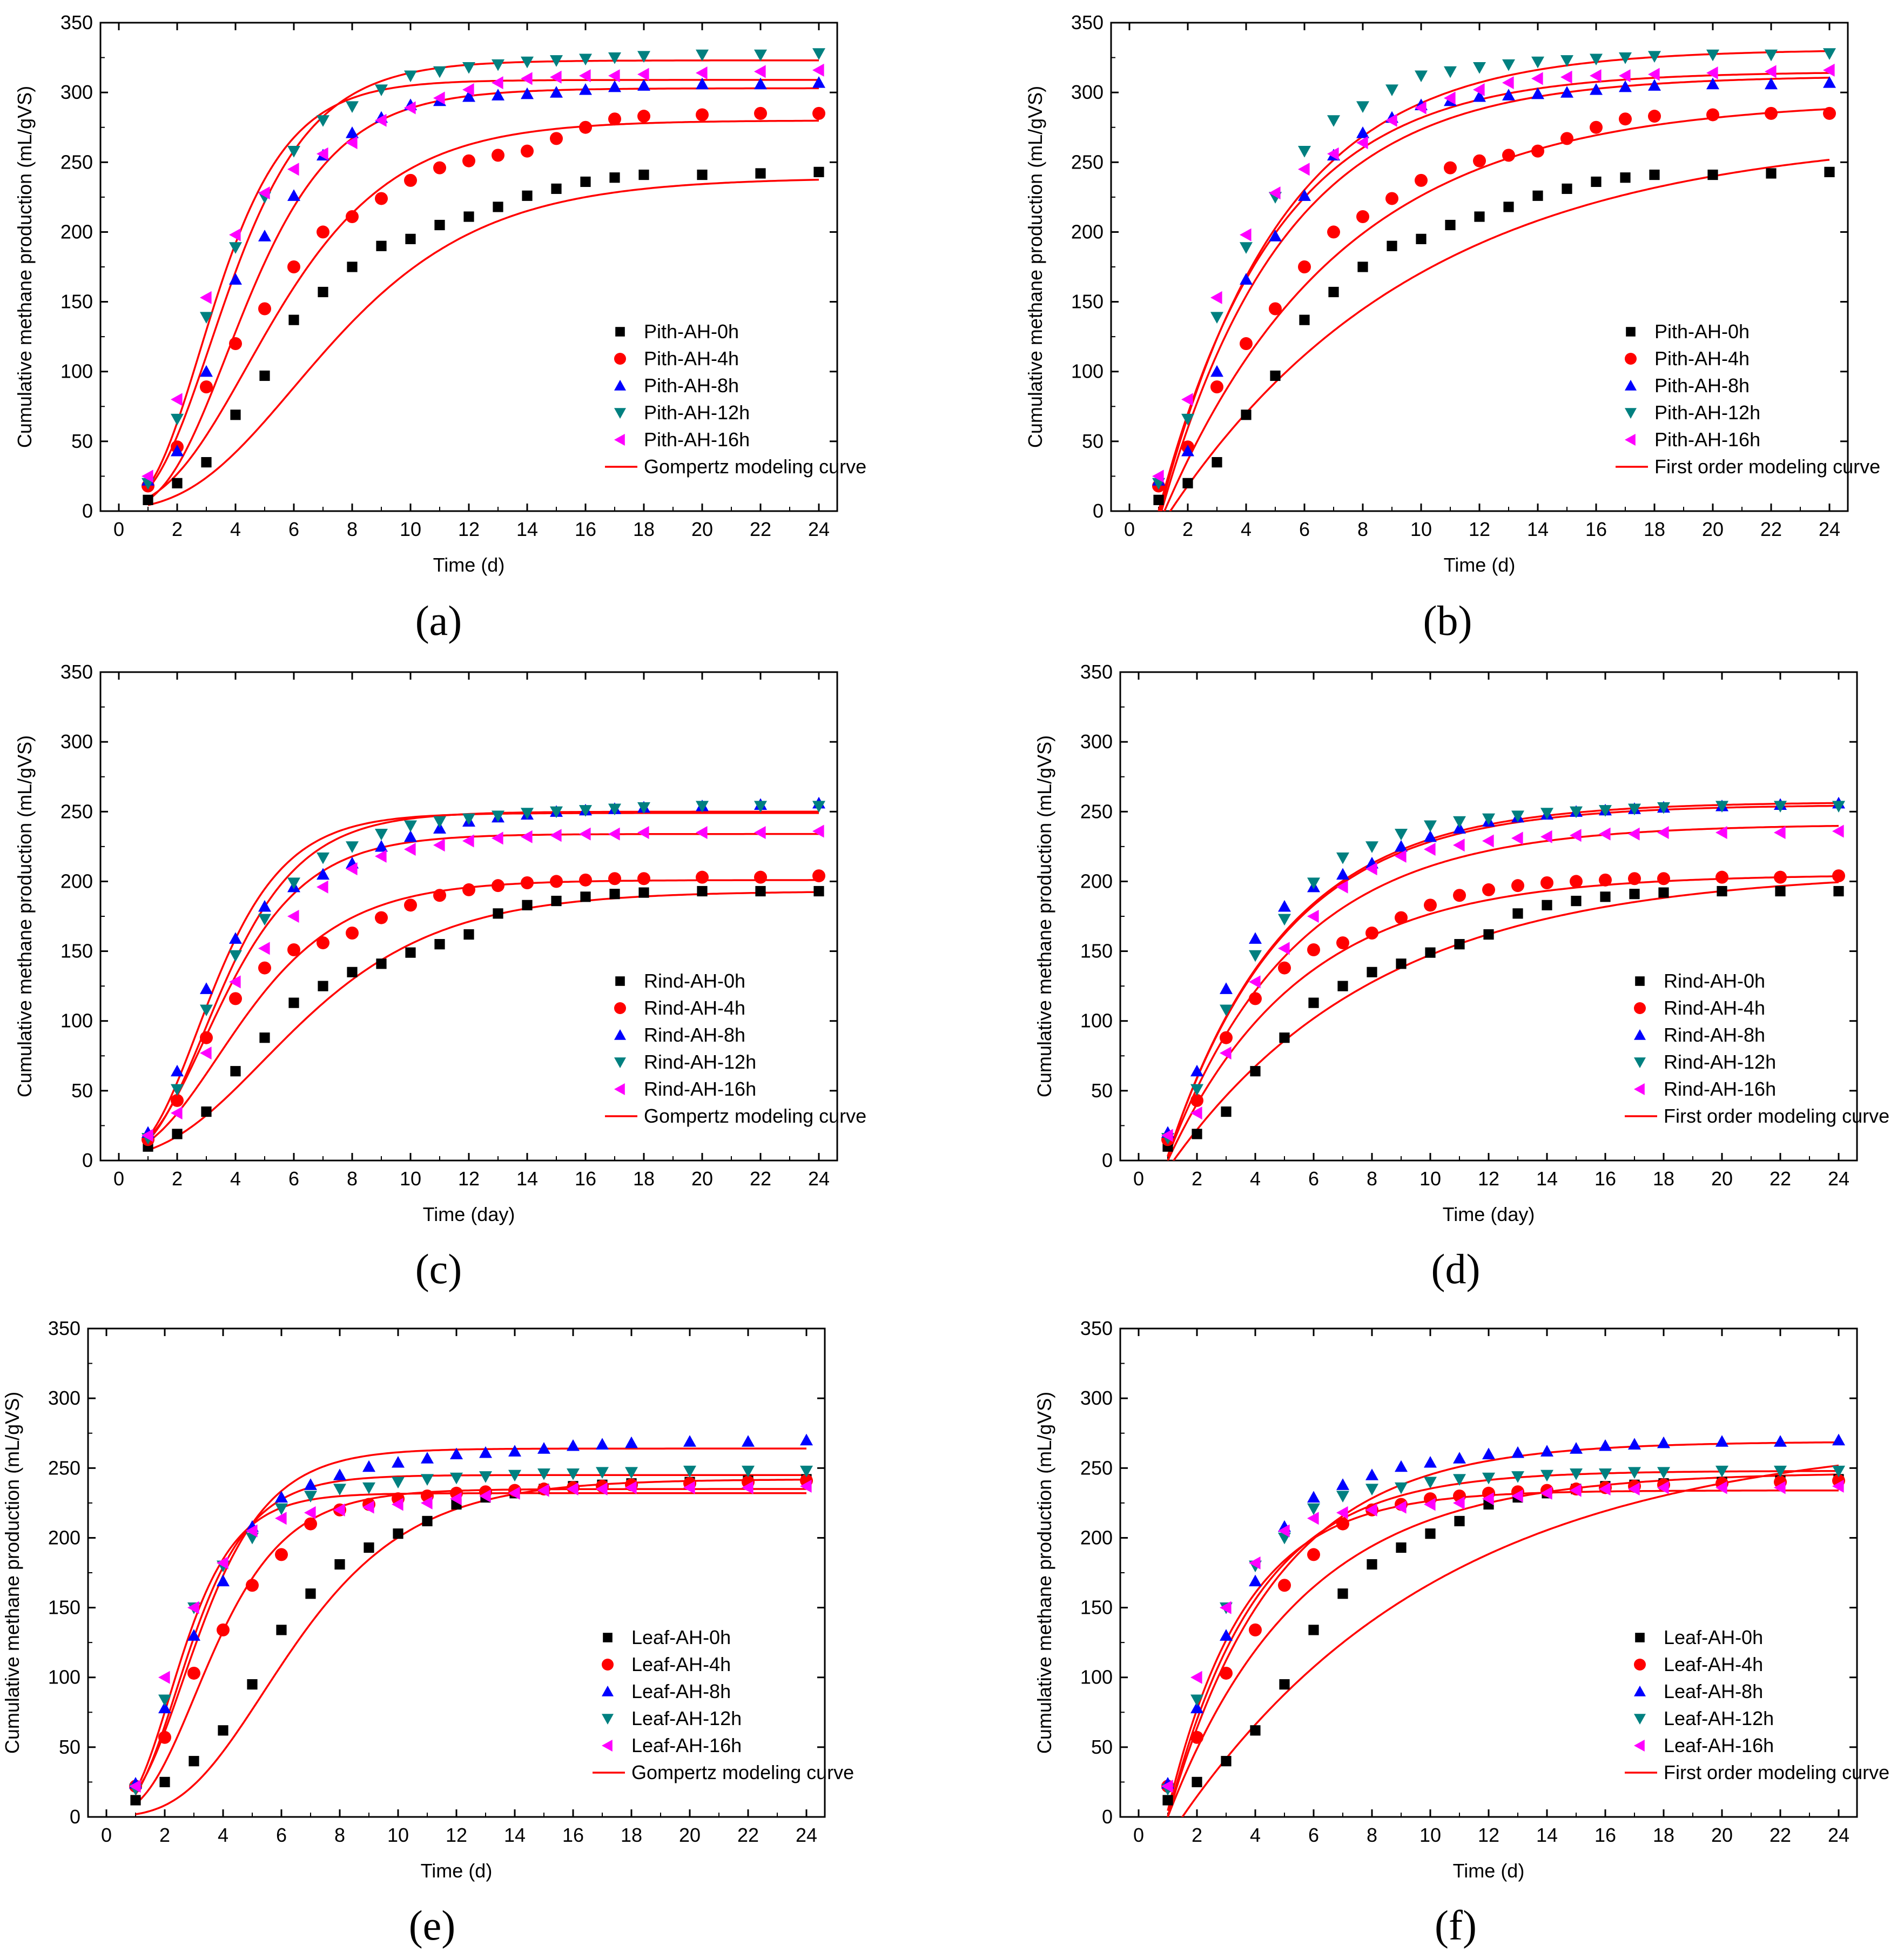 Image resolution: width=1904 pixels, height=1952 pixels. Describe the element at coordinates (1503, 1636) in the screenshot. I see `series-16h` at that location.